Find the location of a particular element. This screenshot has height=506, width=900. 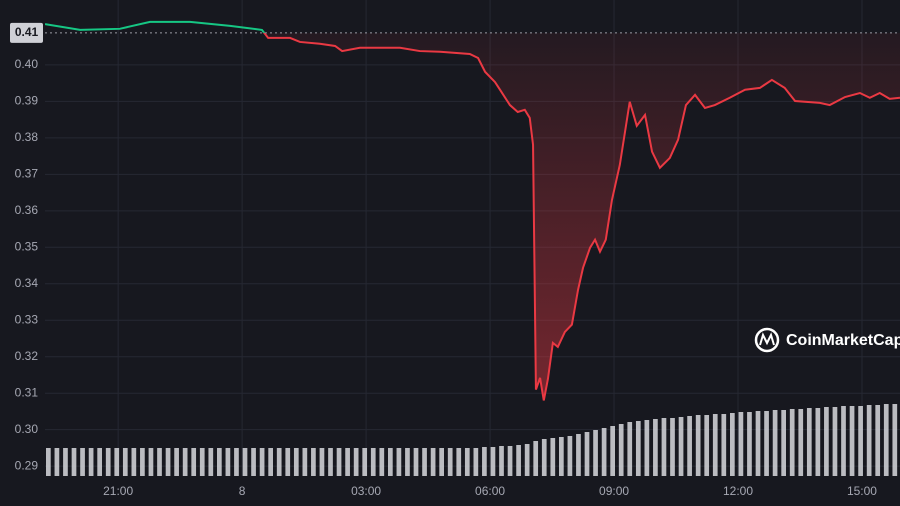

watermark-text: CoinMarketCap is located at coordinates (843, 340).